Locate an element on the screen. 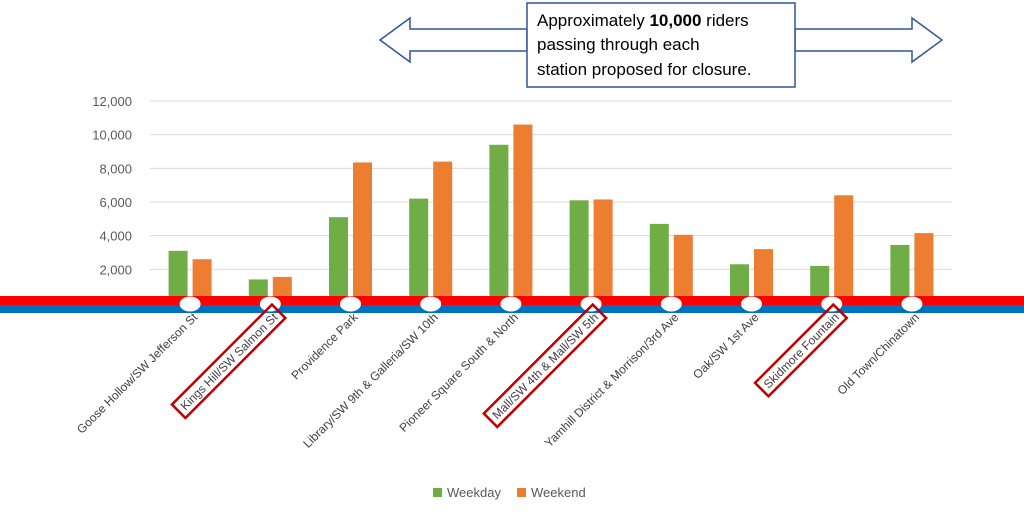 Image resolution: width=1024 pixels, height=518 pixels. category-label: Library/SW 9th & Galleria/SW 10th is located at coordinates (370, 380).